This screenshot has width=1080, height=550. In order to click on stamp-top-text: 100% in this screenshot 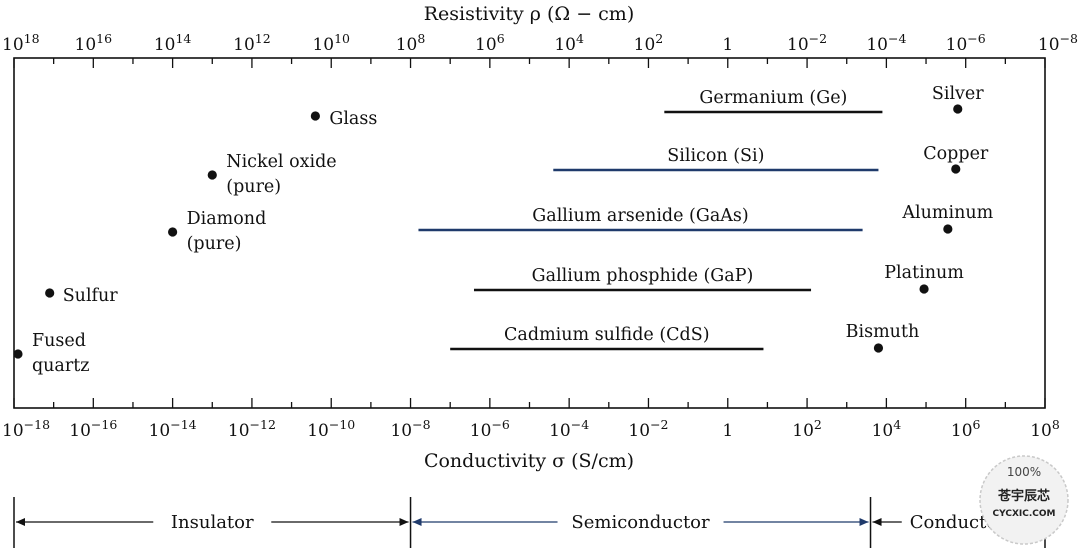, I will do `click(1024, 472)`.